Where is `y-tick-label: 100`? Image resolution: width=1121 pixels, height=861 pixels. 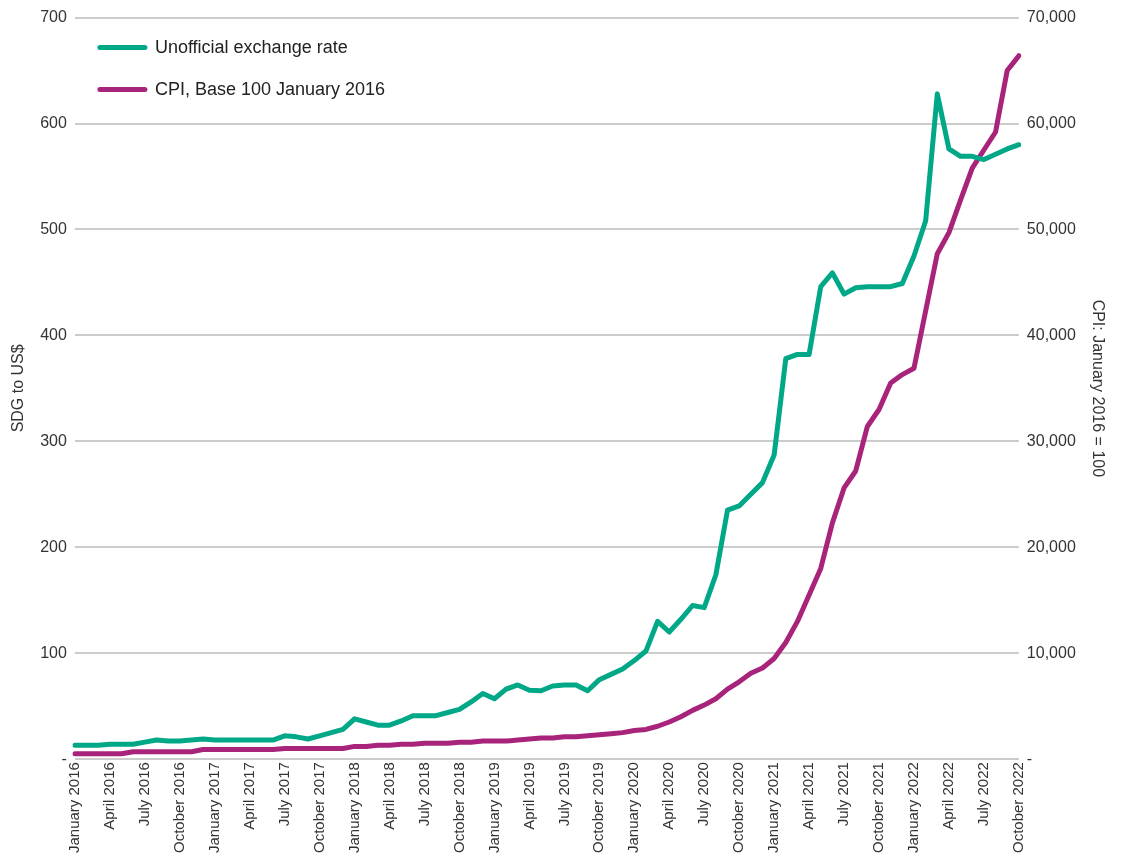 y-tick-label: 100 is located at coordinates (53, 652).